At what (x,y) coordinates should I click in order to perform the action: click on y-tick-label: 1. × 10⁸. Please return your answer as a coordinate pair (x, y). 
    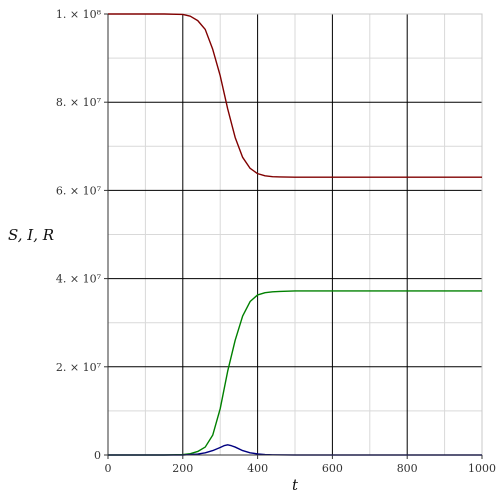
    Looking at the image, I should click on (79, 14).